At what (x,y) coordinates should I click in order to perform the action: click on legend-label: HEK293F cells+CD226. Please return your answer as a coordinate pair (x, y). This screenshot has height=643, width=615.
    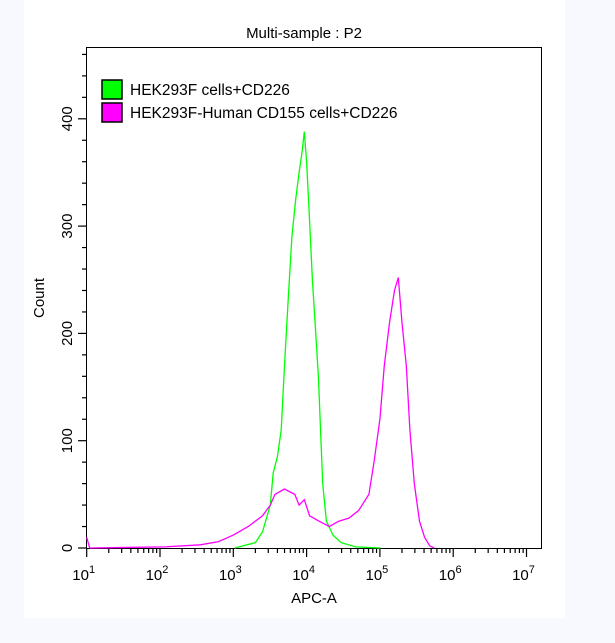
    Looking at the image, I should click on (210, 90).